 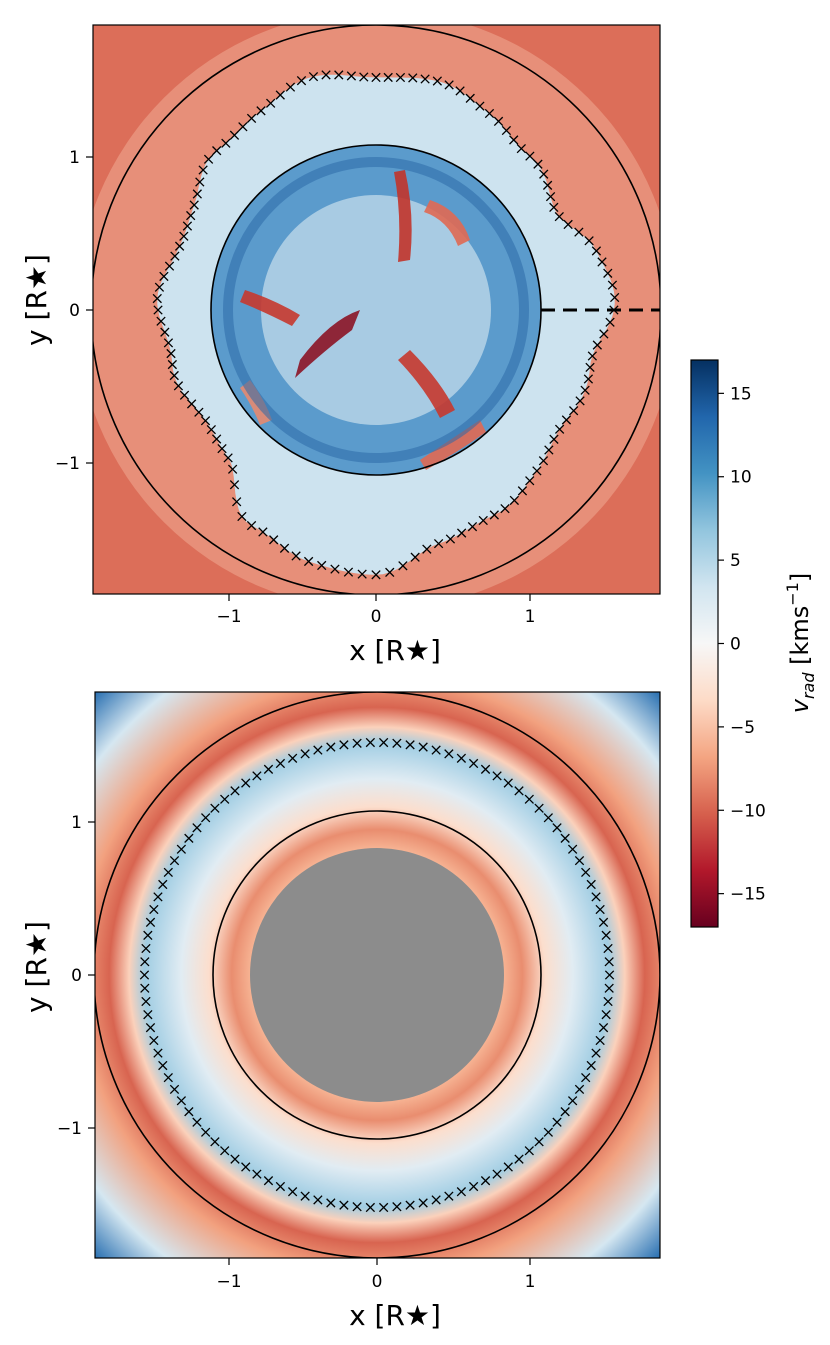 I want to click on bottom-y-axis-label: y [R★], so click(x=36, y=967).